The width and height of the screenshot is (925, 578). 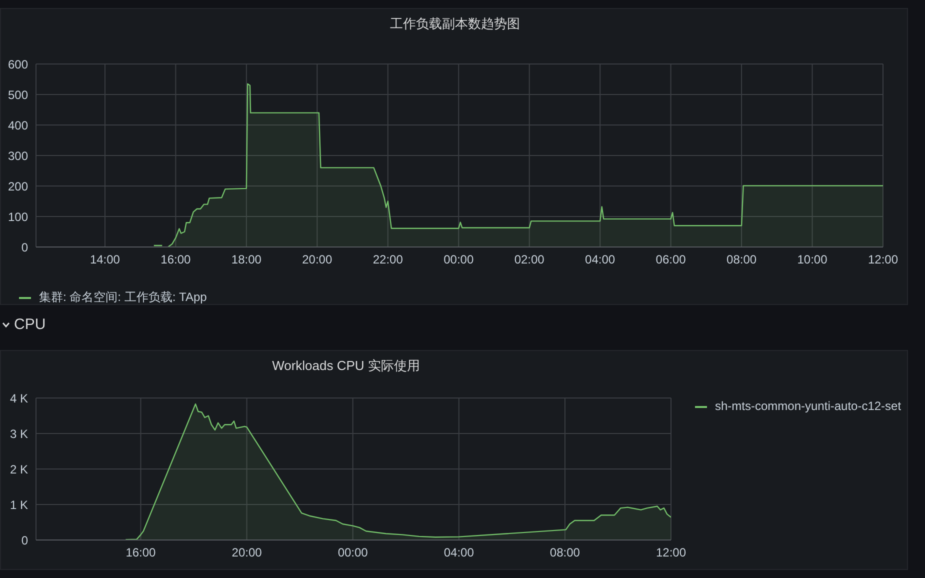 What do you see at coordinates (19, 469) in the screenshot?
I see `y-tick-label: 2 K` at bounding box center [19, 469].